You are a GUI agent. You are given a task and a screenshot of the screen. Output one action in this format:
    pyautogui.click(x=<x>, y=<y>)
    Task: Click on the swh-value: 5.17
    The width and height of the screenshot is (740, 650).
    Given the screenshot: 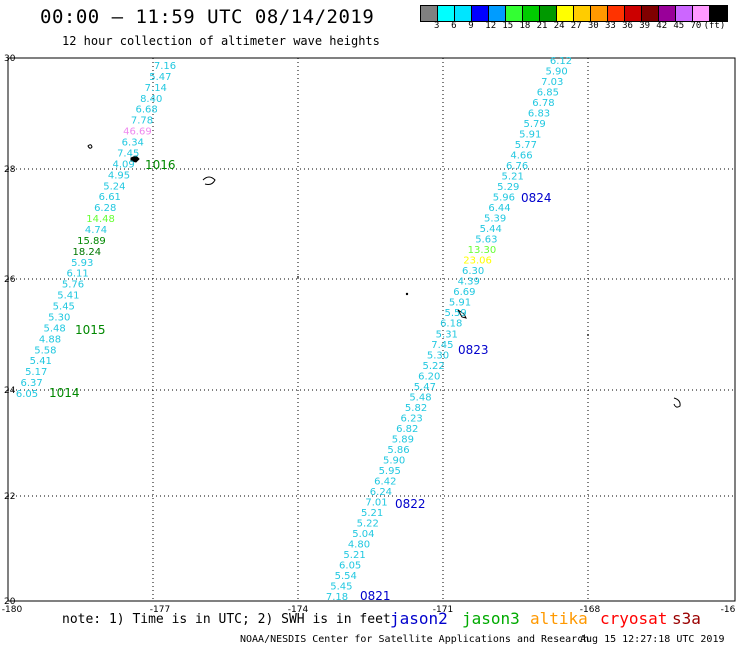 What is the action you would take?
    pyautogui.click(x=36, y=372)
    